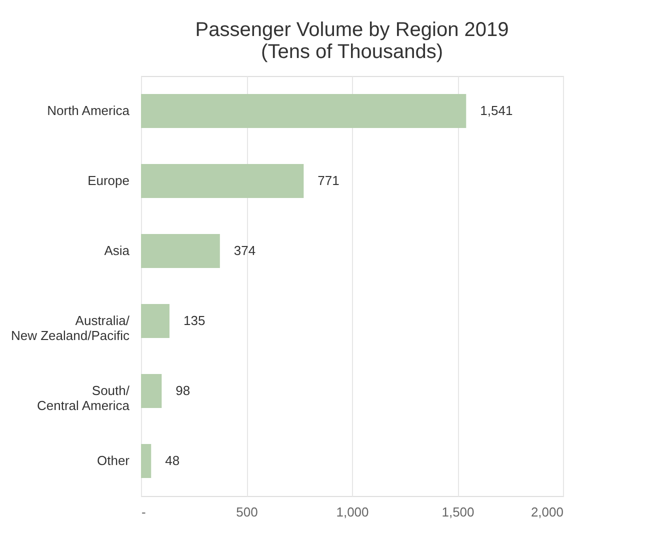 The height and width of the screenshot is (545, 671). What do you see at coordinates (113, 460) in the screenshot?
I see `y-tick-label: Other` at bounding box center [113, 460].